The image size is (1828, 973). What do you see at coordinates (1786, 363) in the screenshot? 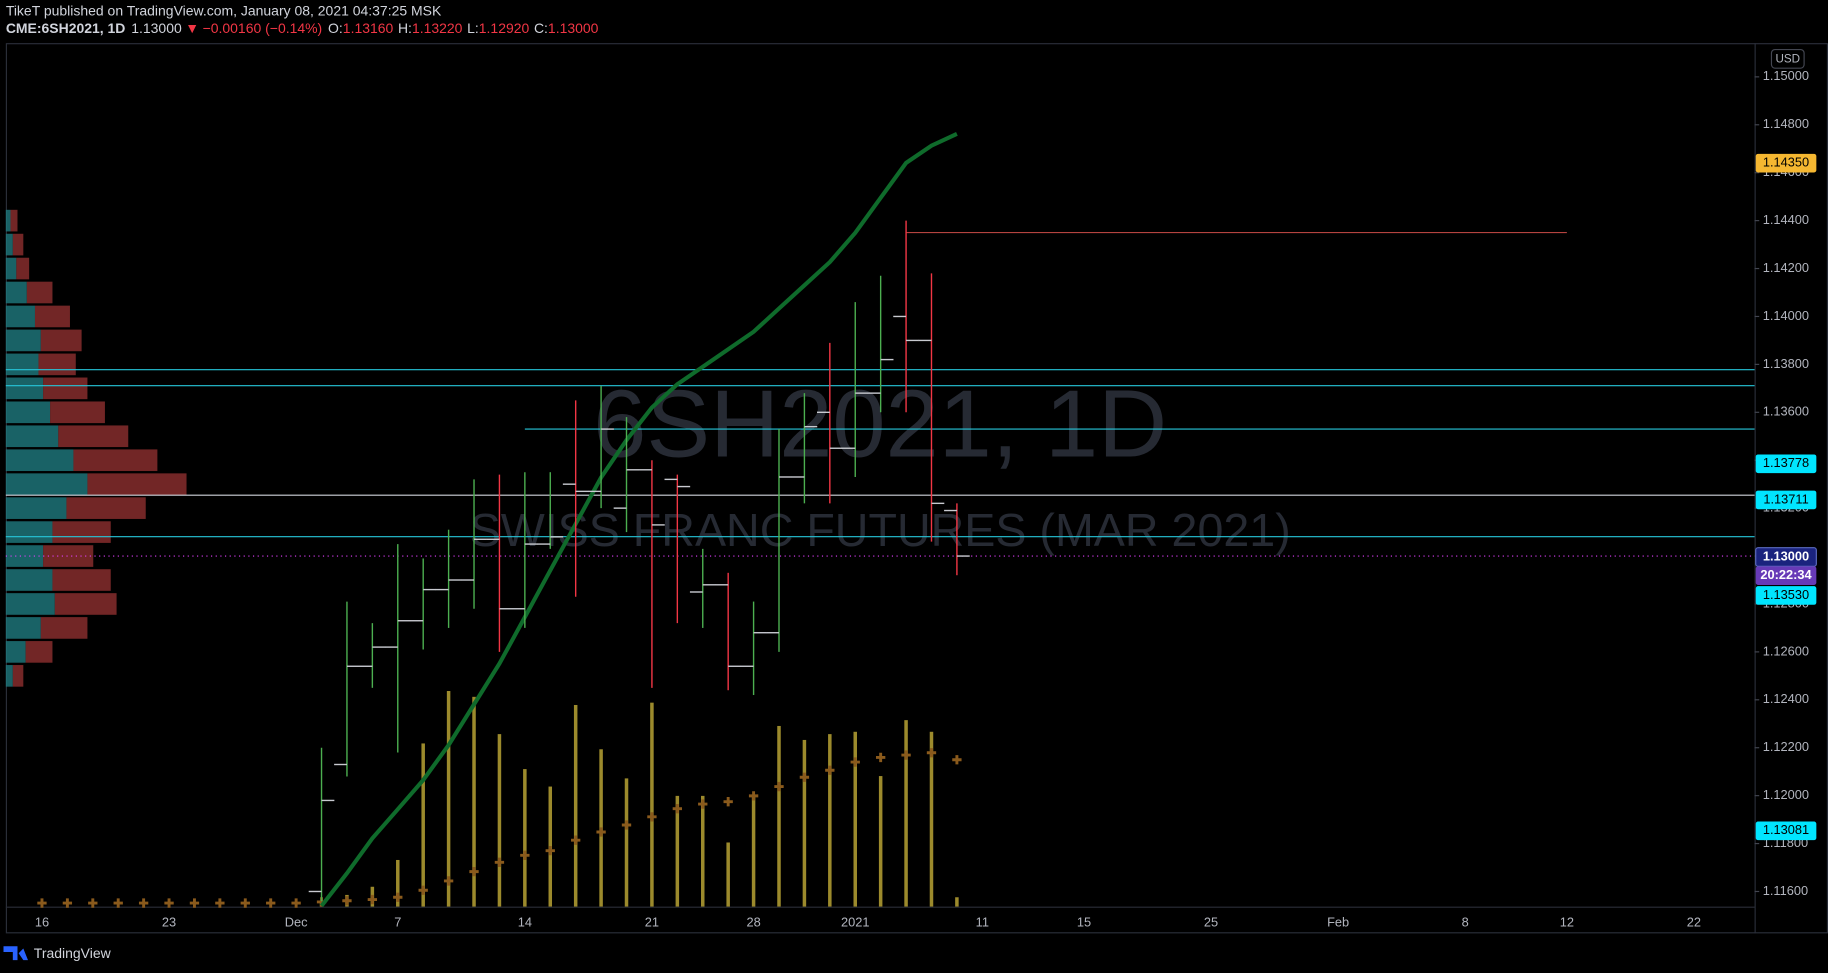
I see `y-tick-label: 1.13800` at bounding box center [1786, 363].